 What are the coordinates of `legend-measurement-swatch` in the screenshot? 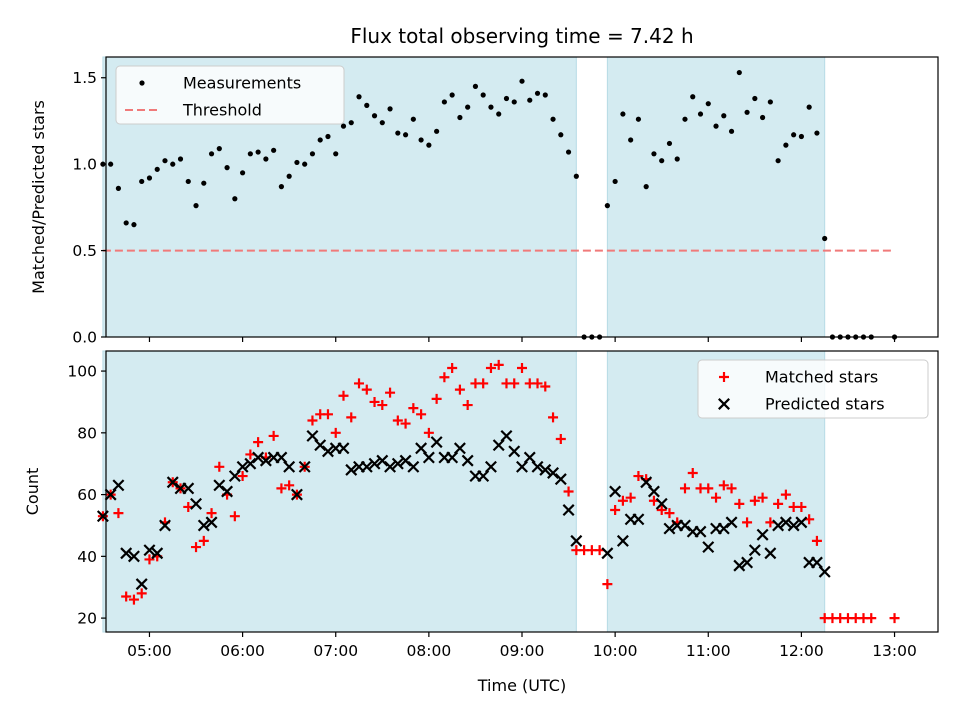 It's located at (142, 83).